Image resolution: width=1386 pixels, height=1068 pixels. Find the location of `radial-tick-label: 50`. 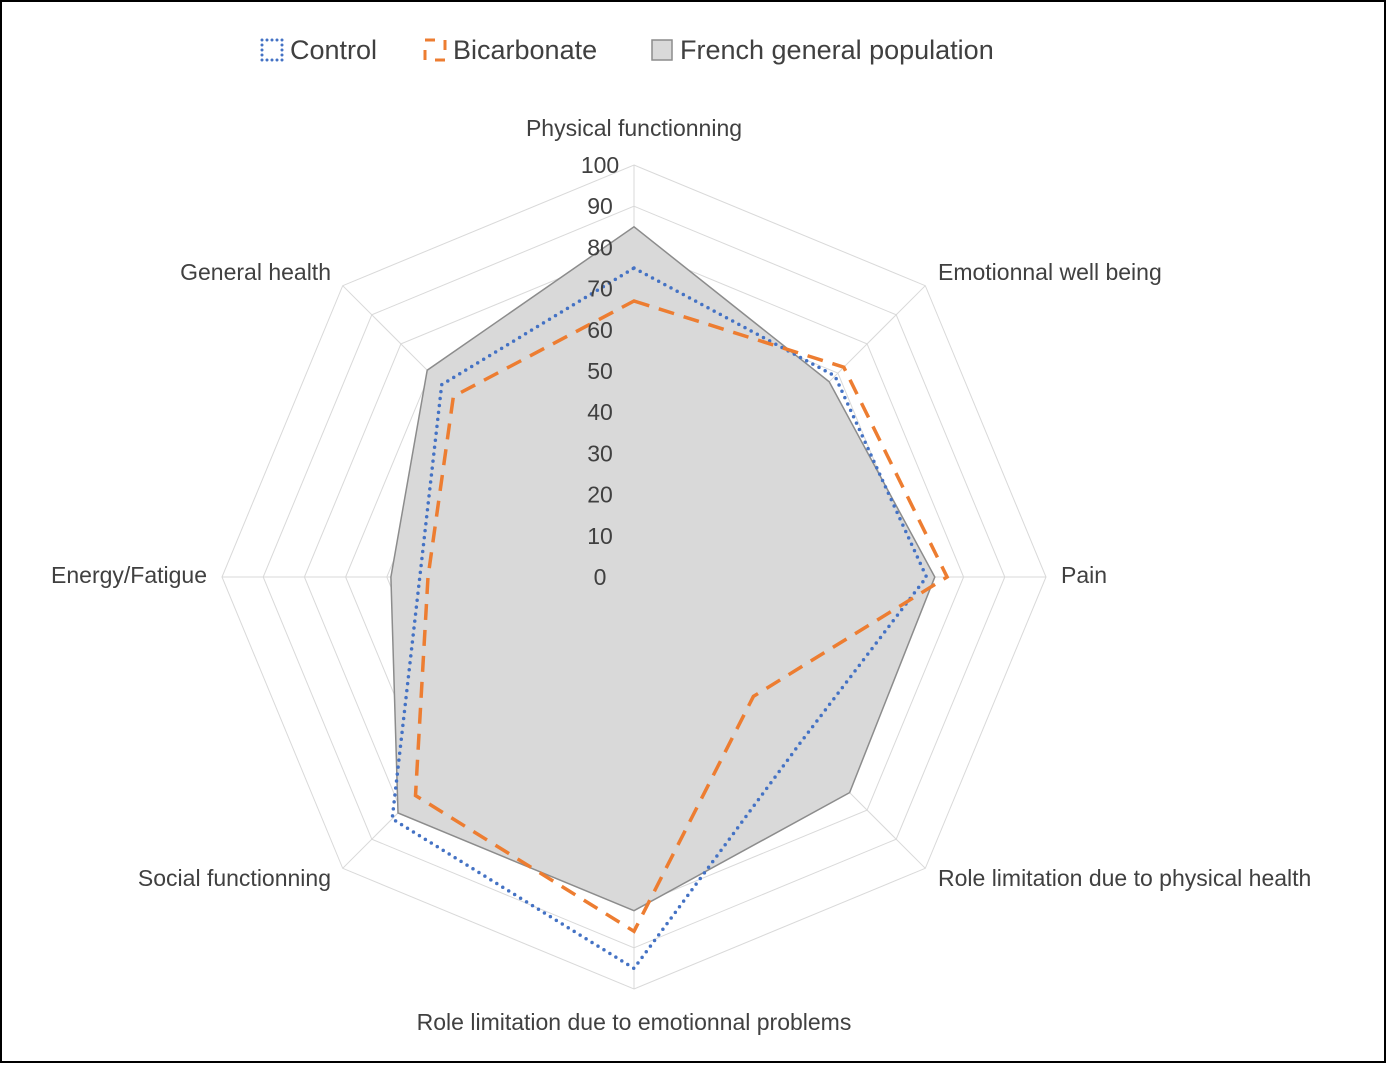

radial-tick-label: 50 is located at coordinates (600, 371).